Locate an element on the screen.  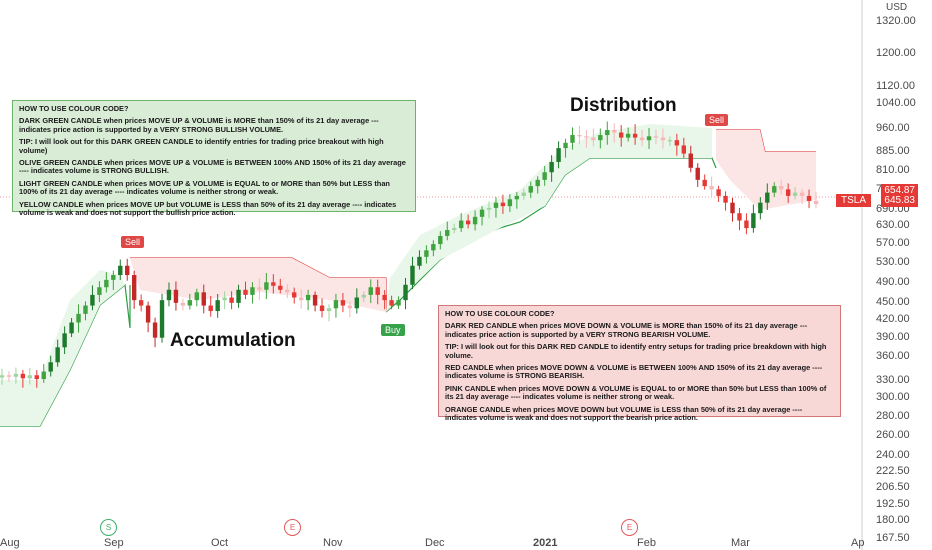
time-tick-label: Nov is located at coordinates (333, 543).